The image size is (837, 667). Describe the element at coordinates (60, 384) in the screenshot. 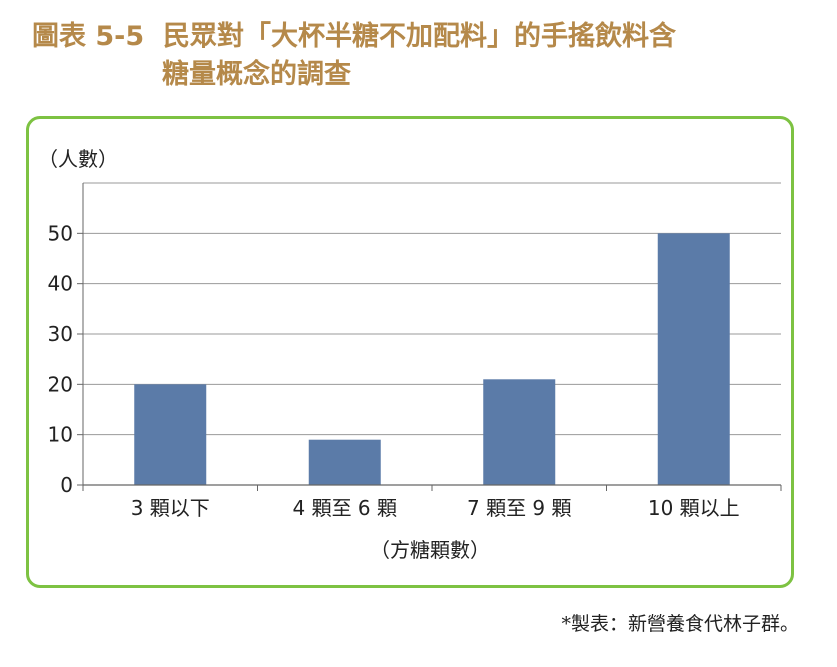

I see `y-tick-label: 20` at that location.